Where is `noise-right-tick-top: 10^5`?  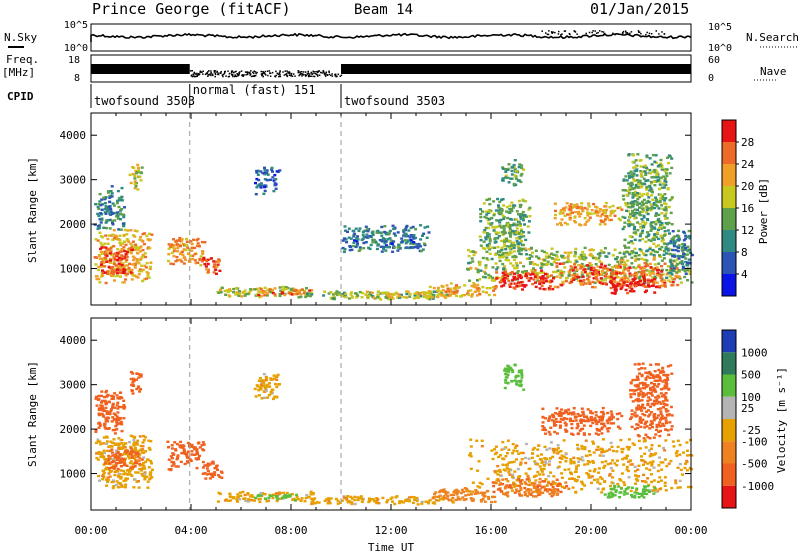
noise-right-tick-top: 10^5 is located at coordinates (720, 27).